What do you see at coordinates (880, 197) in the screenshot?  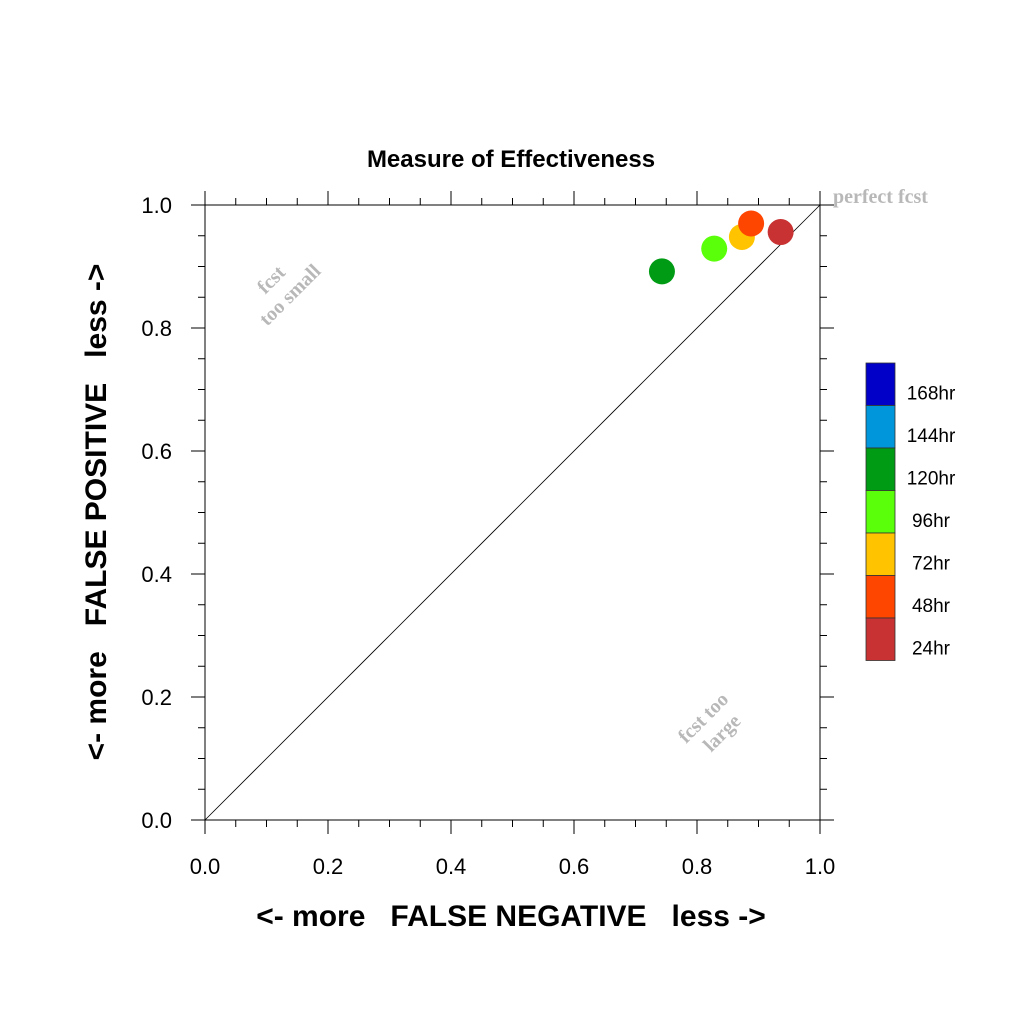 I see `annotation-perfect-forecast: perfect fcst` at bounding box center [880, 197].